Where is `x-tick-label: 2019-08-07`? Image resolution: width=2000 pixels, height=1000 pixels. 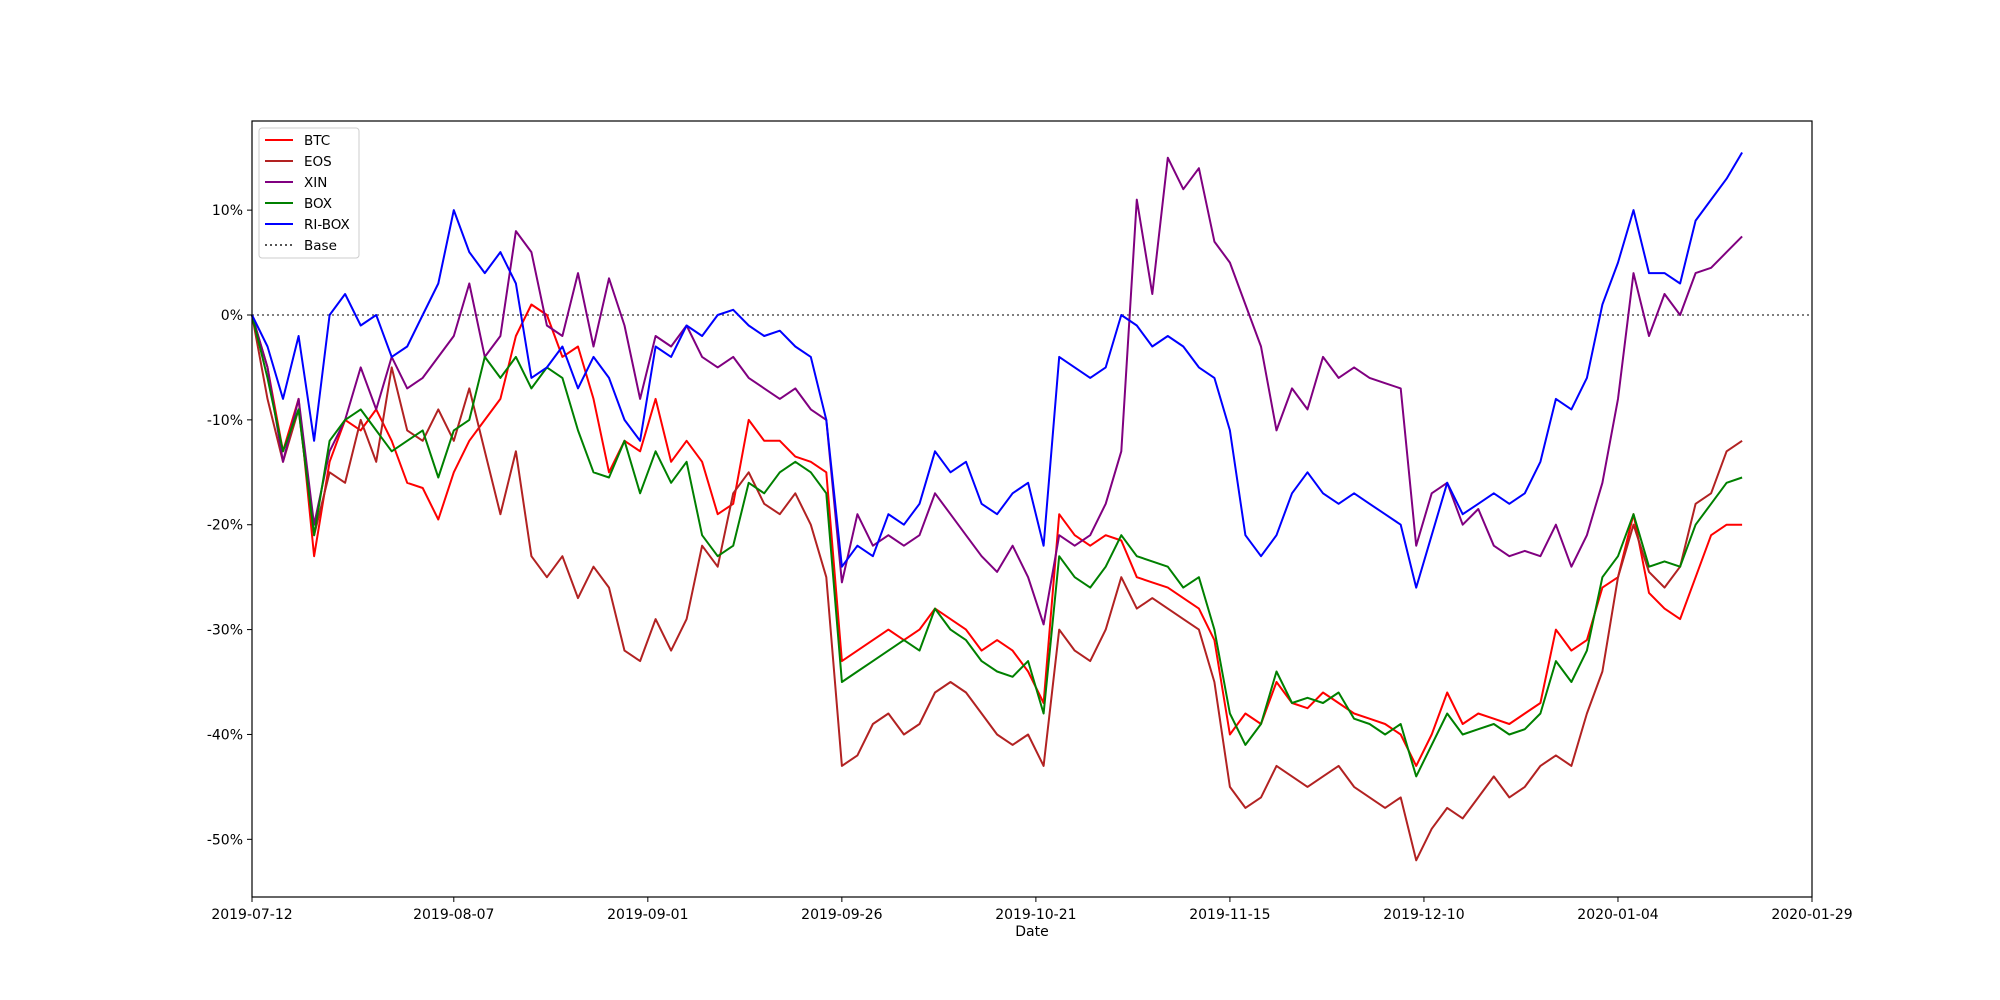
x-tick-label: 2019-08-07 is located at coordinates (453, 915).